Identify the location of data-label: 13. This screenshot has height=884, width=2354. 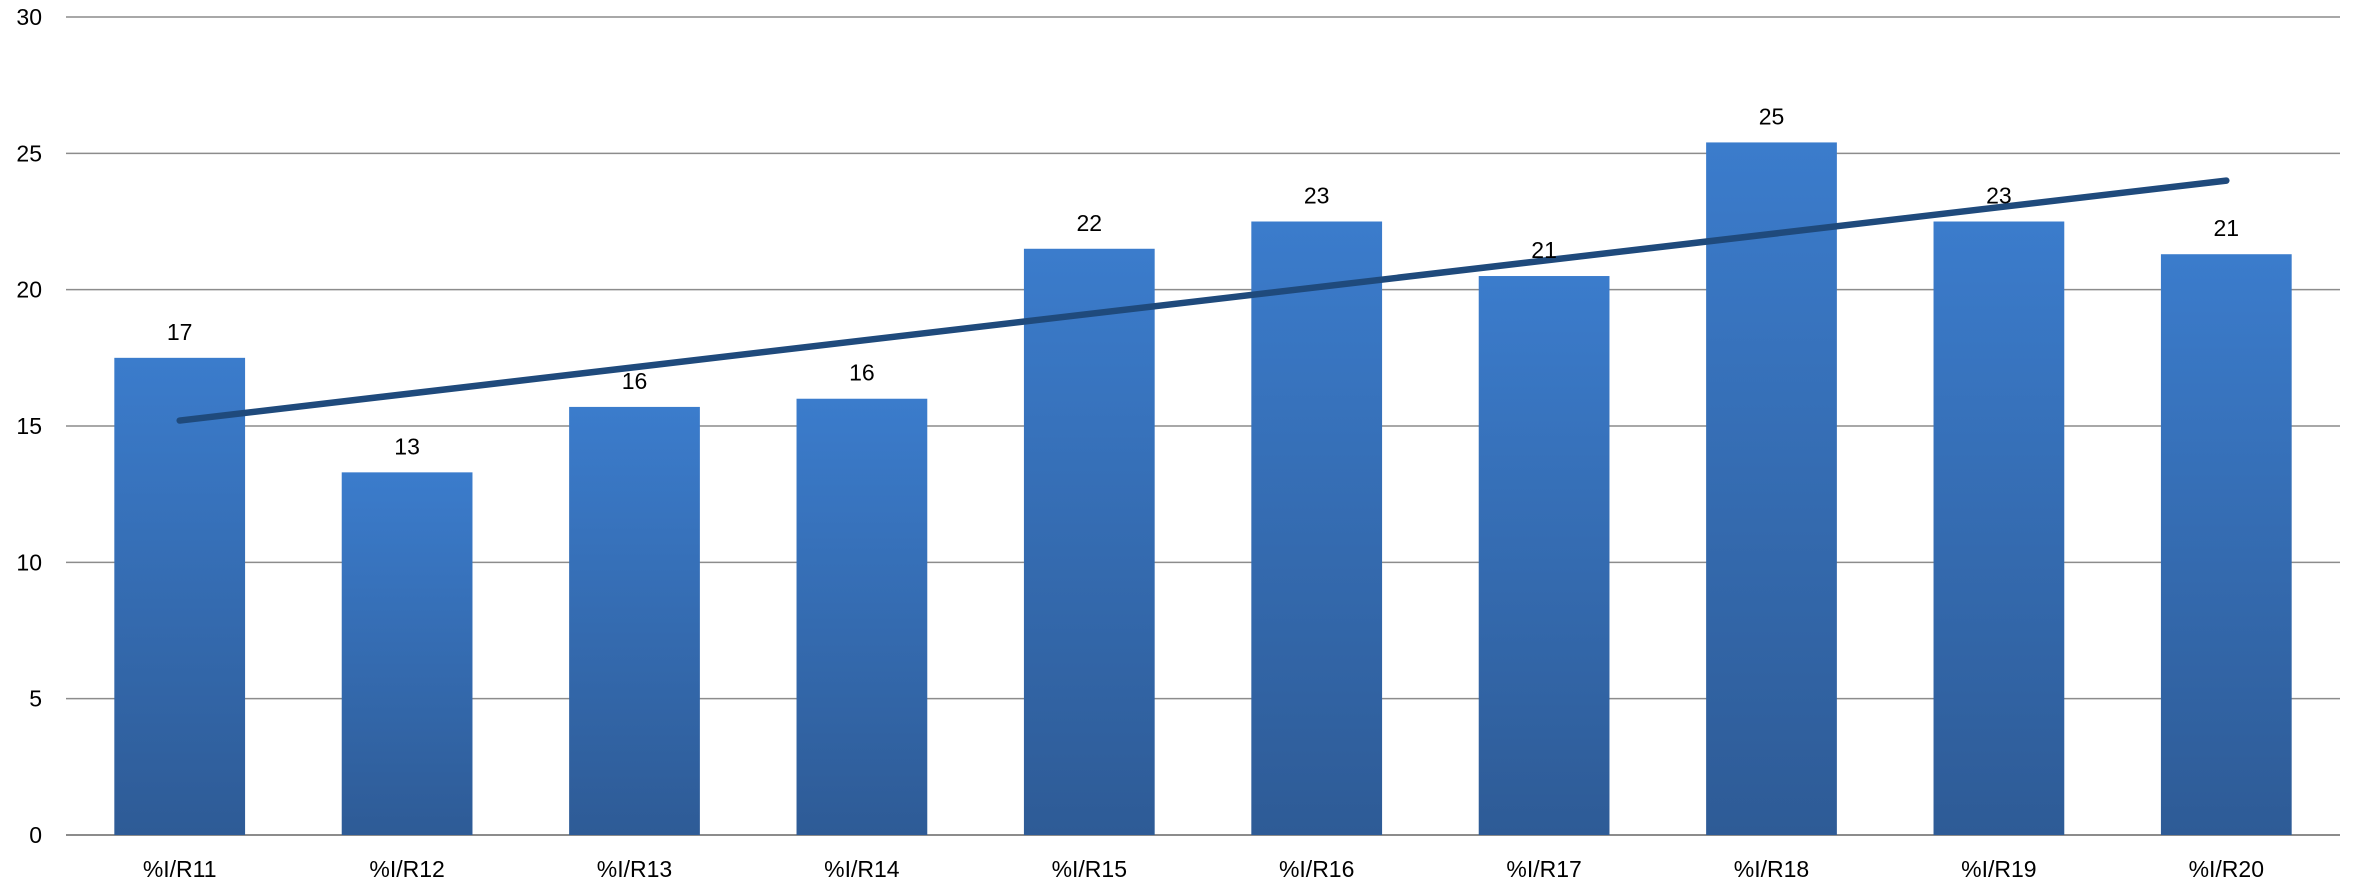
(407, 446).